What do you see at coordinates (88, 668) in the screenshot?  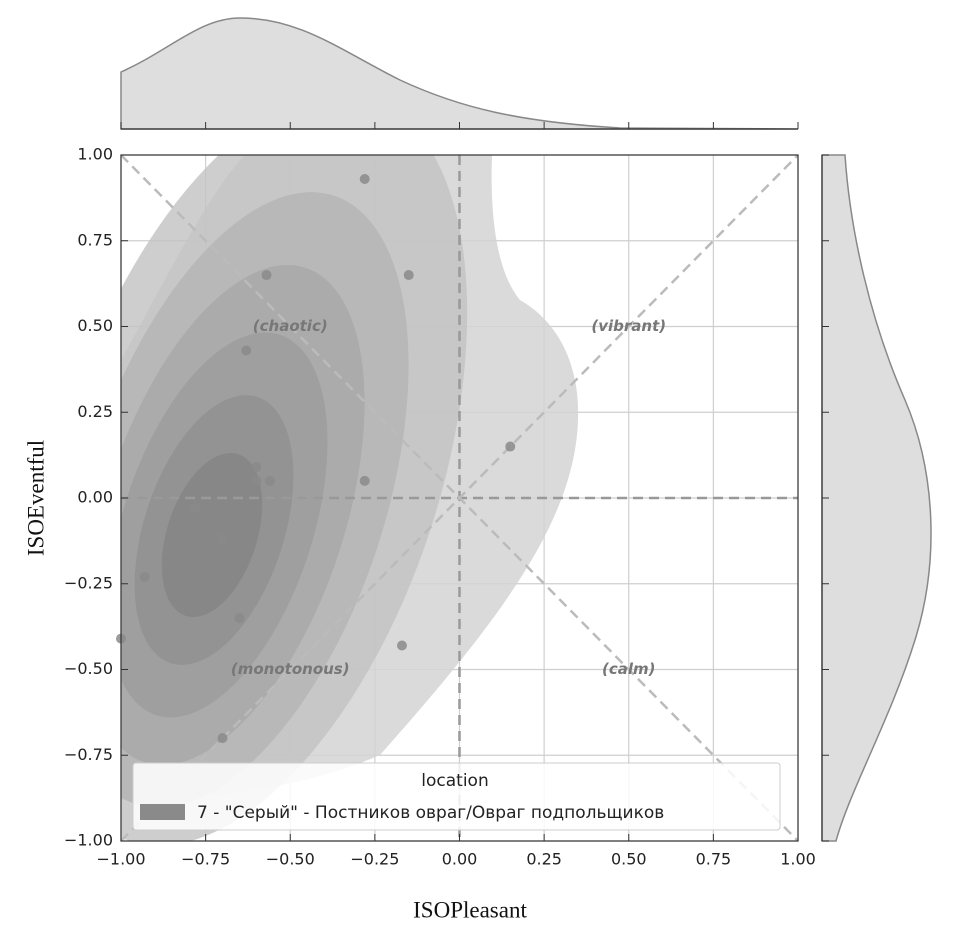 I see `y-tick-label: −0.50` at bounding box center [88, 668].